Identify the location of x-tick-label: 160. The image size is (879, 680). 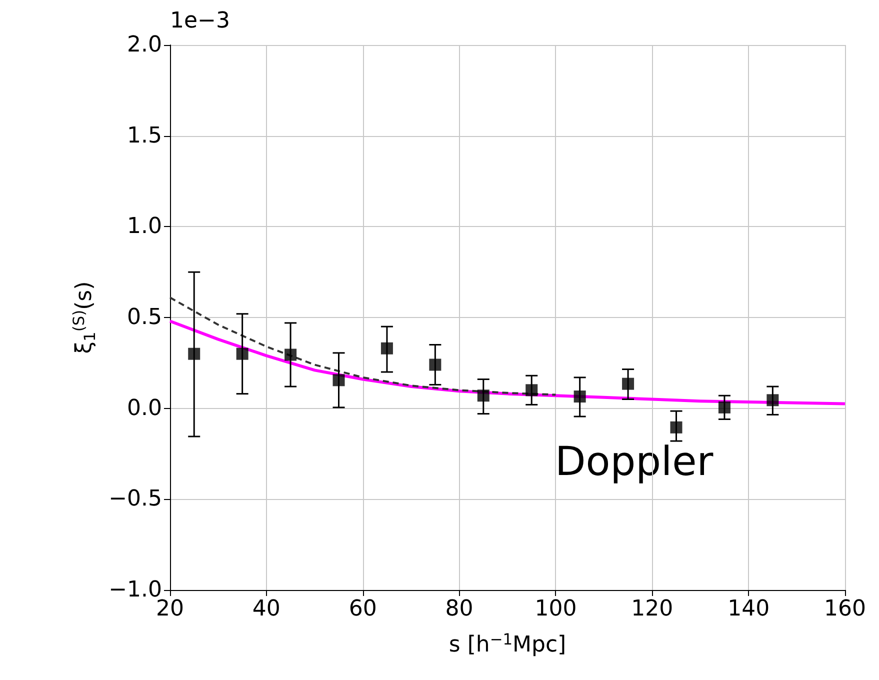
(845, 609).